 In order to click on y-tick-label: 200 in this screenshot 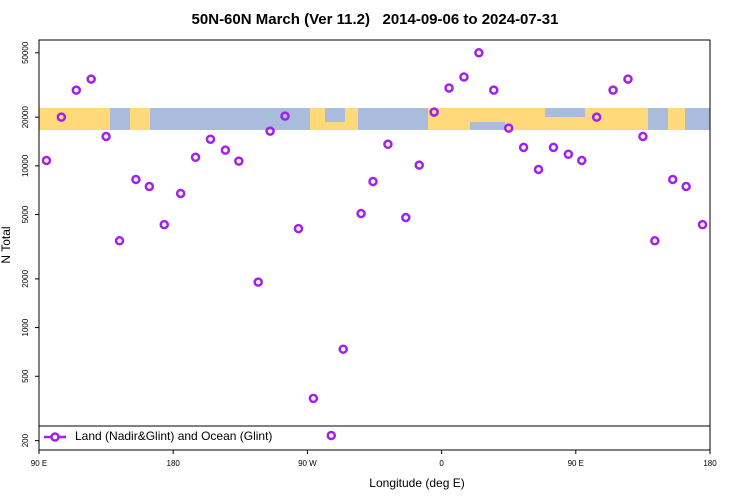, I will do `click(25, 440)`.